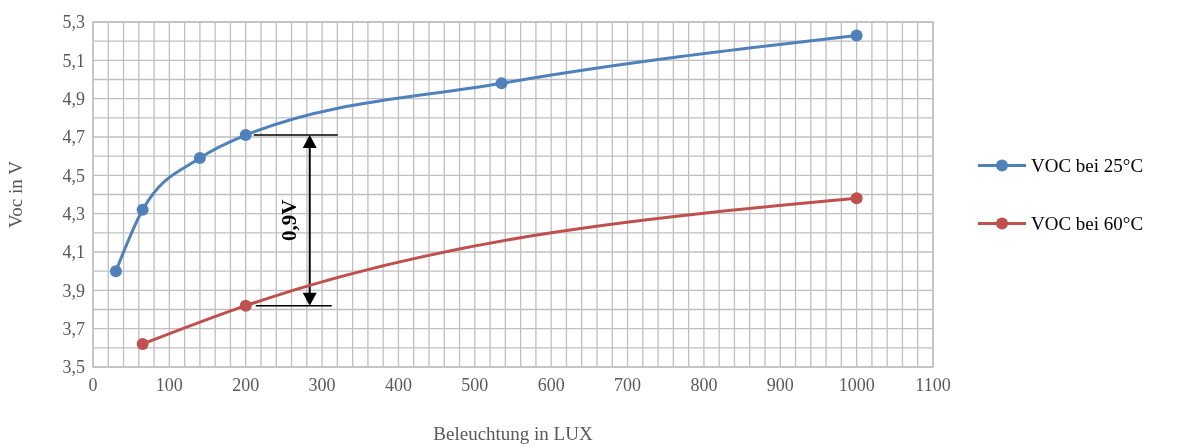  What do you see at coordinates (398, 385) in the screenshot?
I see `x-tick-label: 400` at bounding box center [398, 385].